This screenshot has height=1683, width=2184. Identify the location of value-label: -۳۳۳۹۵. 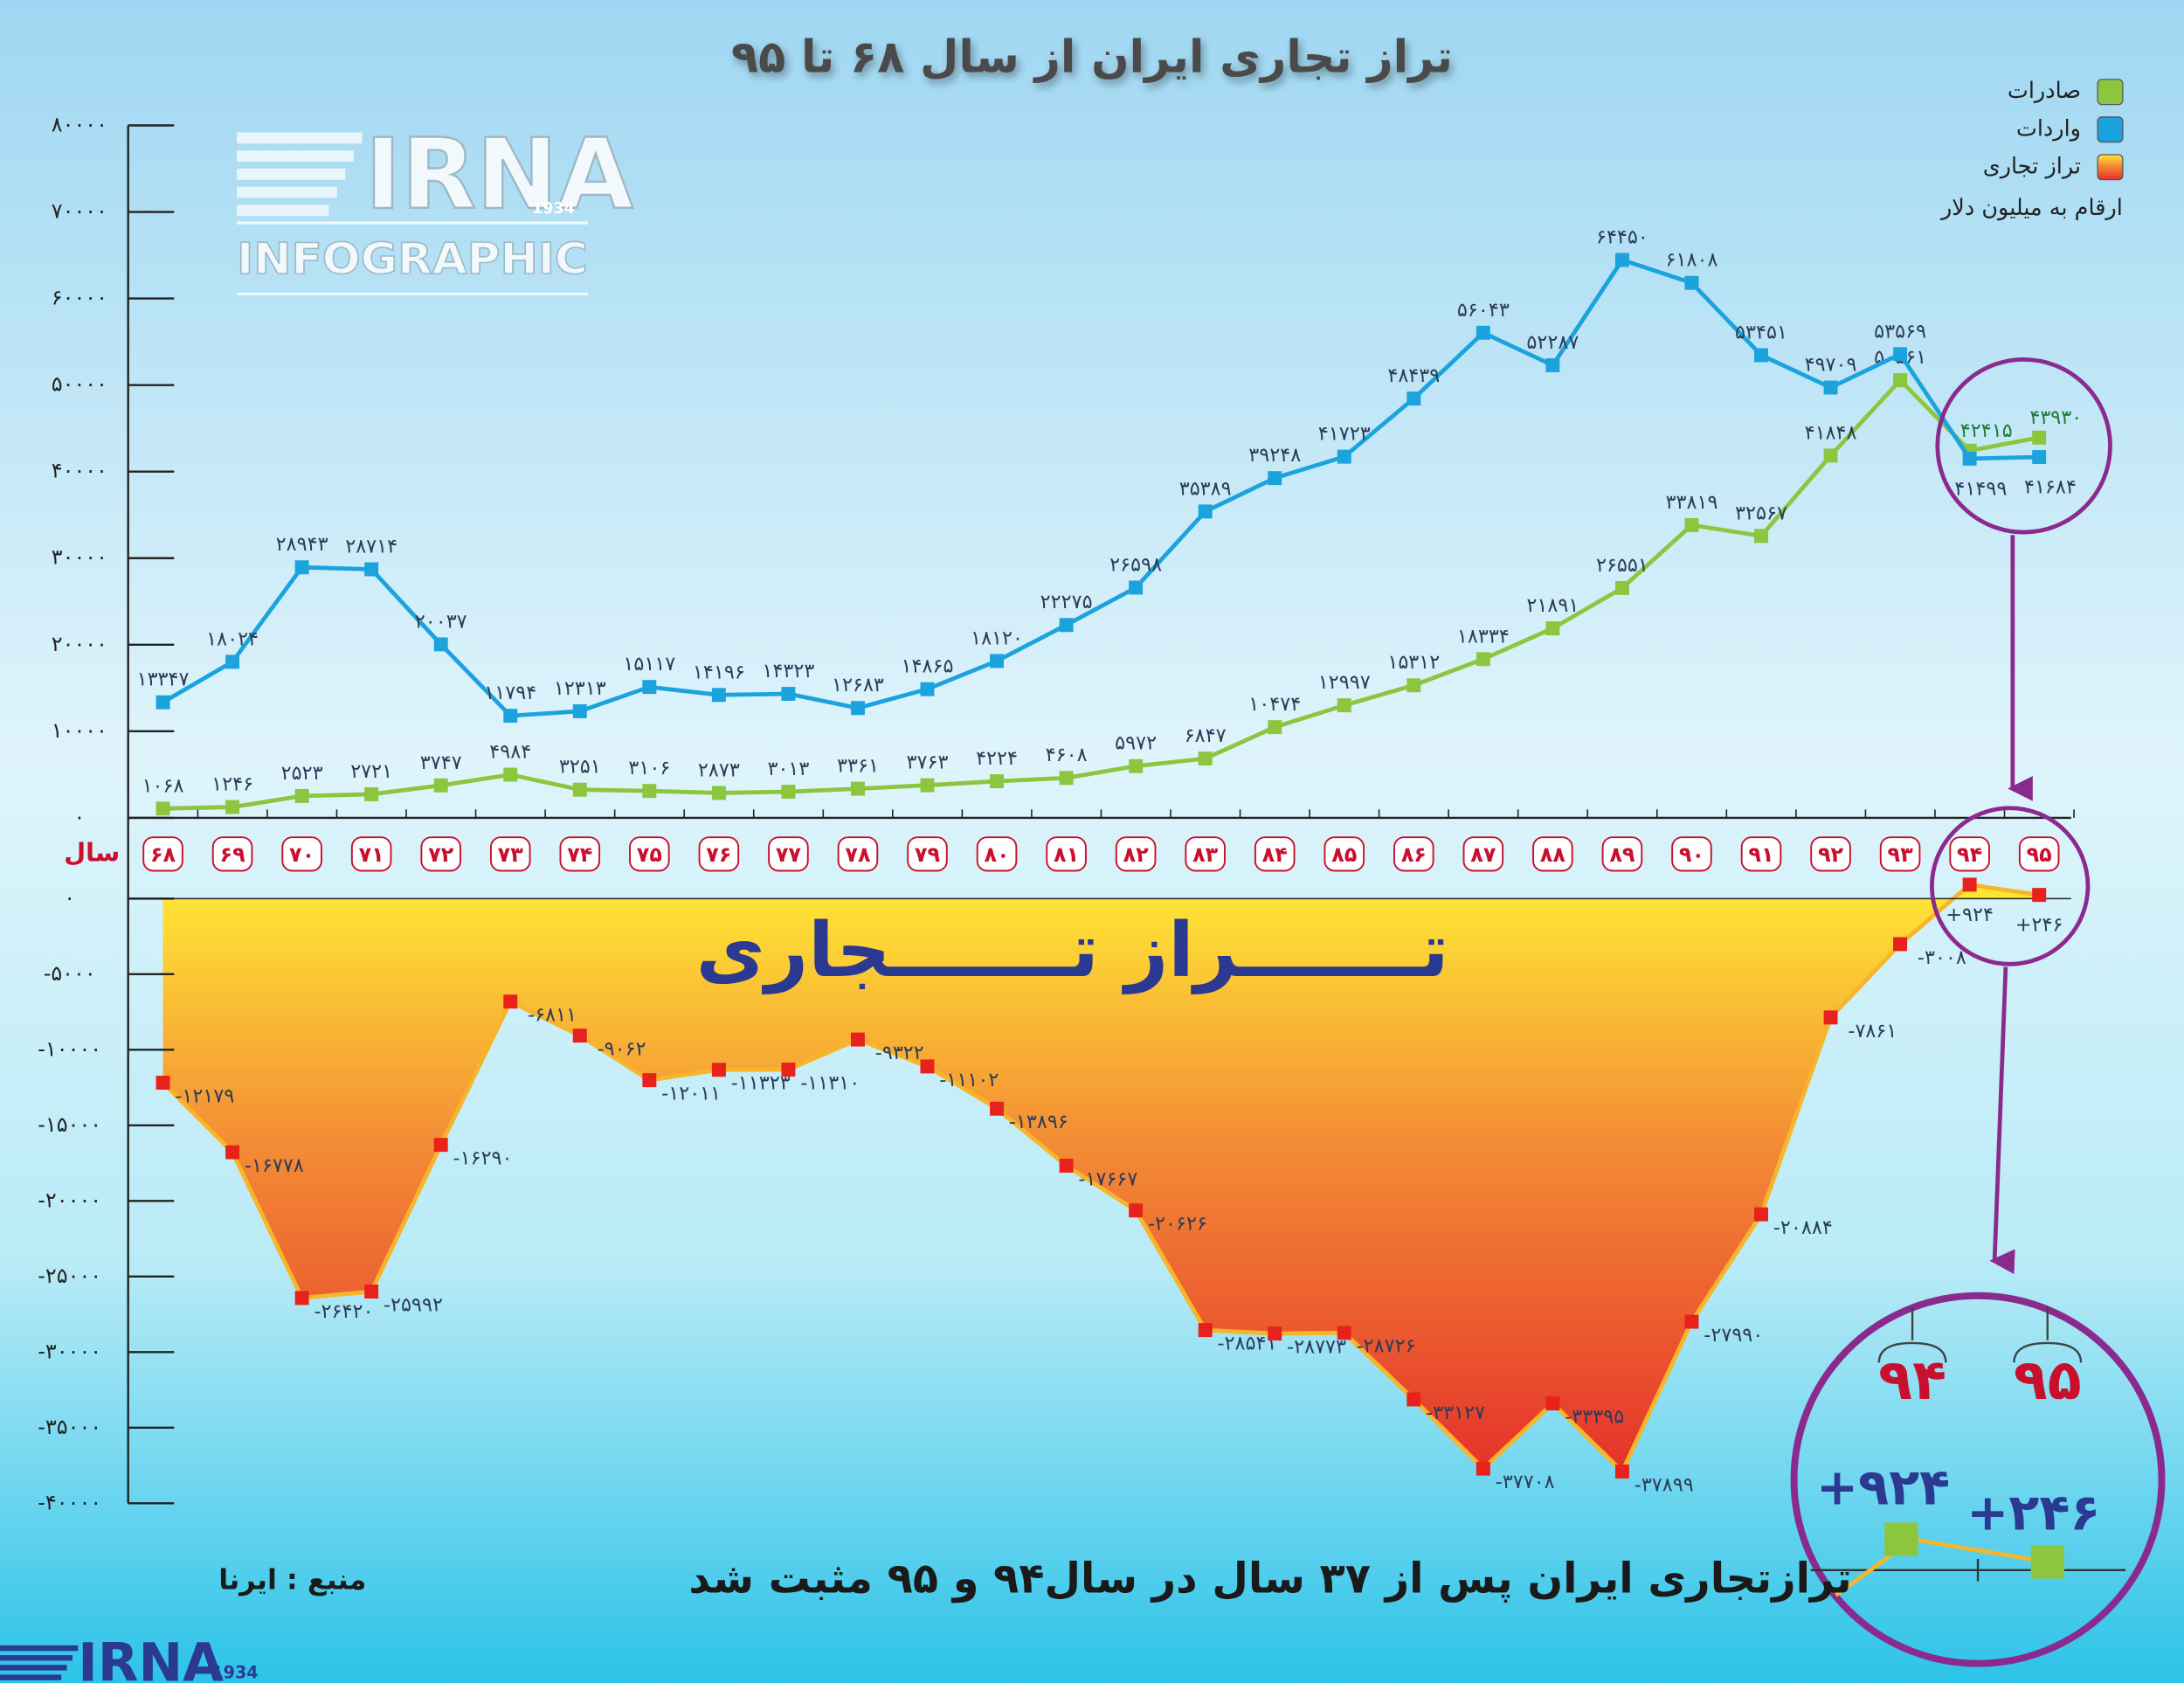
(1594, 1417).